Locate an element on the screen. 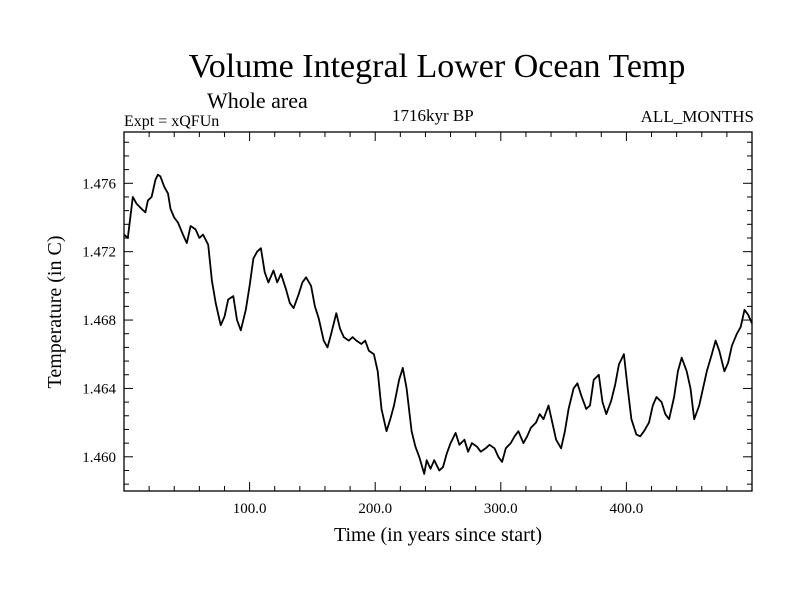 The image size is (800, 600). experiment-label: Expt = xQFUn is located at coordinates (172, 121).